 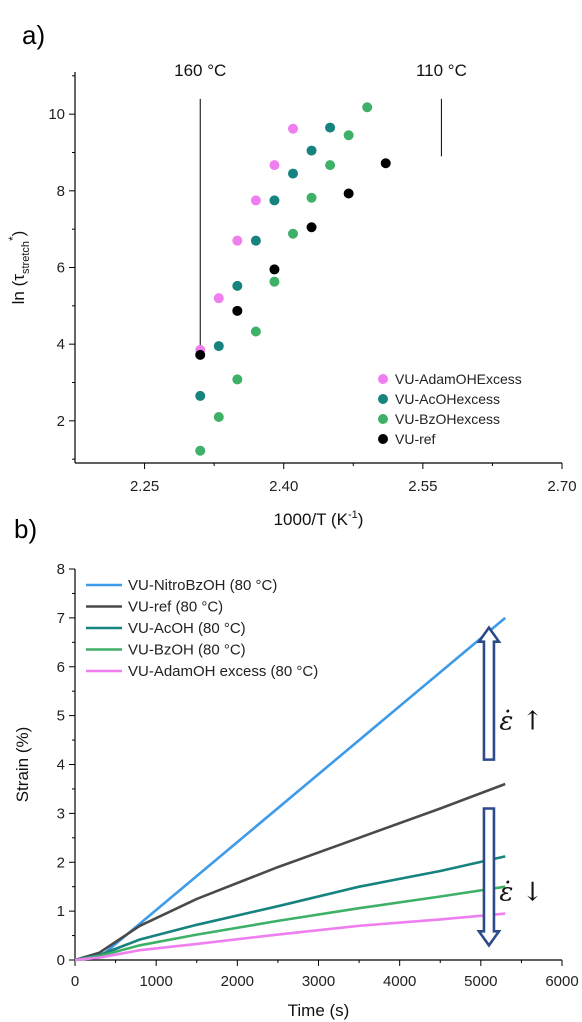 I want to click on b-y-tick-label: 6, so click(x=61, y=667).